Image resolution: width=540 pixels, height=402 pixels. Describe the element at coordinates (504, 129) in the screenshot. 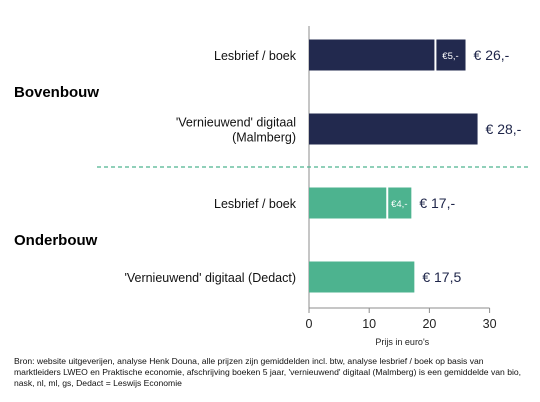

I see `bar-total-label: € 28,-` at that location.